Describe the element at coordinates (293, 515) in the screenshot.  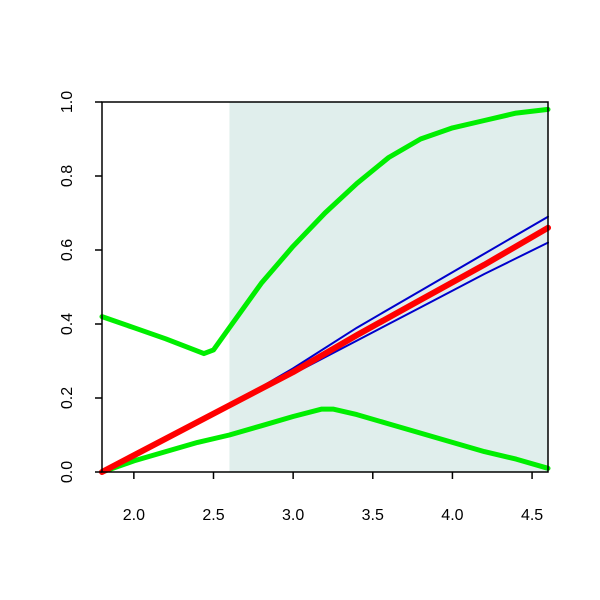
I see `x-tick-label: 3.0` at that location.